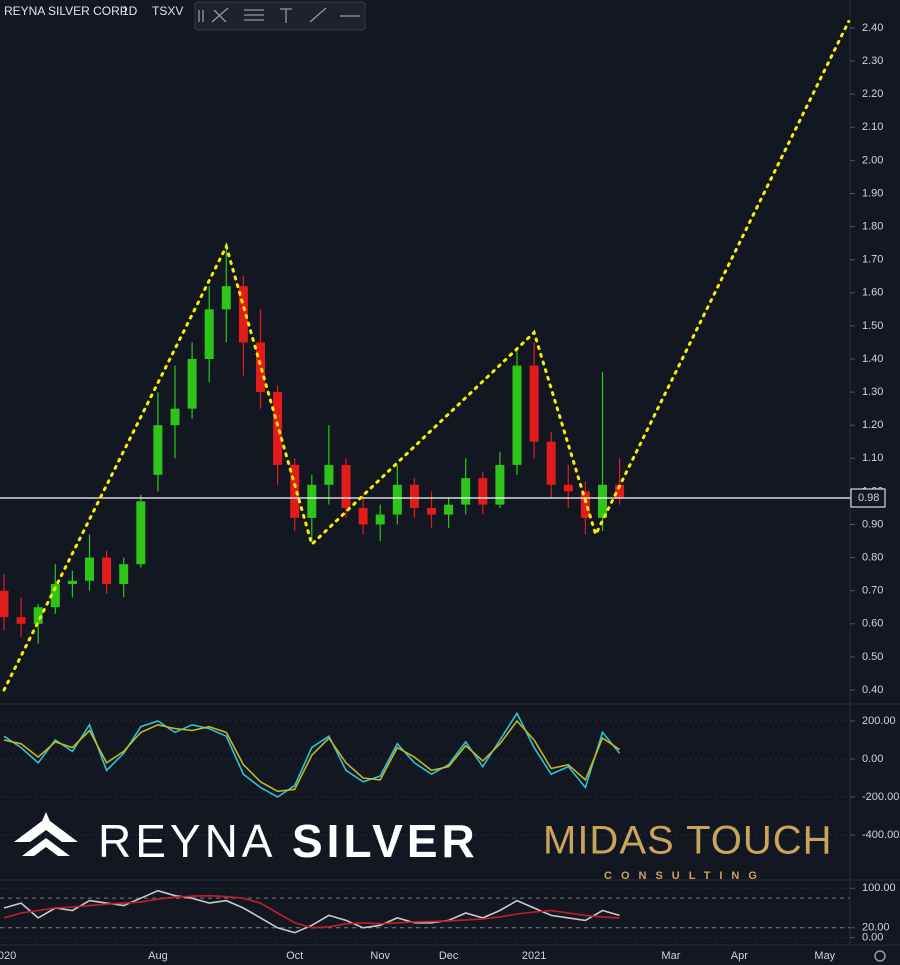 This screenshot has width=900, height=965. What do you see at coordinates (201, 16) in the screenshot?
I see `toolbar-grip` at bounding box center [201, 16].